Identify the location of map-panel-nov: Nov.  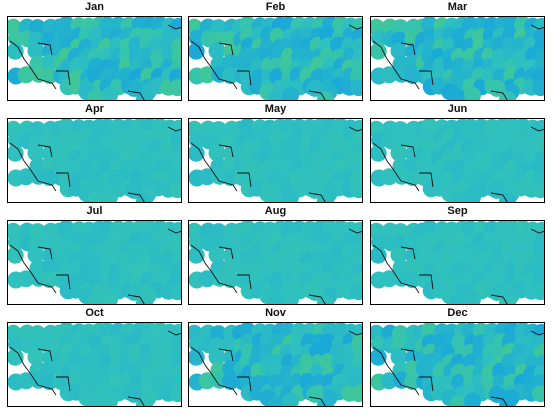
(275, 357).